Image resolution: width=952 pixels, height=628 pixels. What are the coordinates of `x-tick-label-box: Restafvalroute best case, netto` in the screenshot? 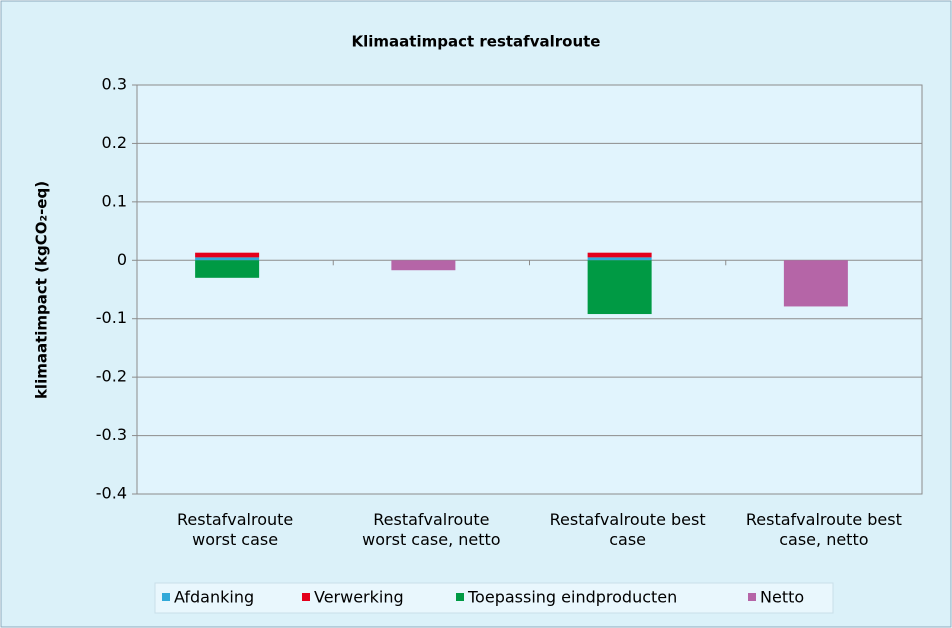 It's located at (823, 529).